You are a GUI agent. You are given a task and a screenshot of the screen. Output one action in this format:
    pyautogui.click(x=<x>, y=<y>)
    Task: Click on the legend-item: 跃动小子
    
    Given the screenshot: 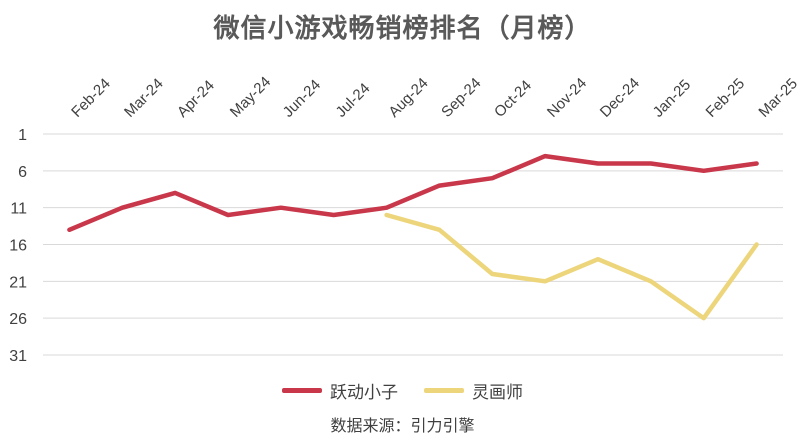 What is the action you would take?
    pyautogui.click(x=340, y=390)
    